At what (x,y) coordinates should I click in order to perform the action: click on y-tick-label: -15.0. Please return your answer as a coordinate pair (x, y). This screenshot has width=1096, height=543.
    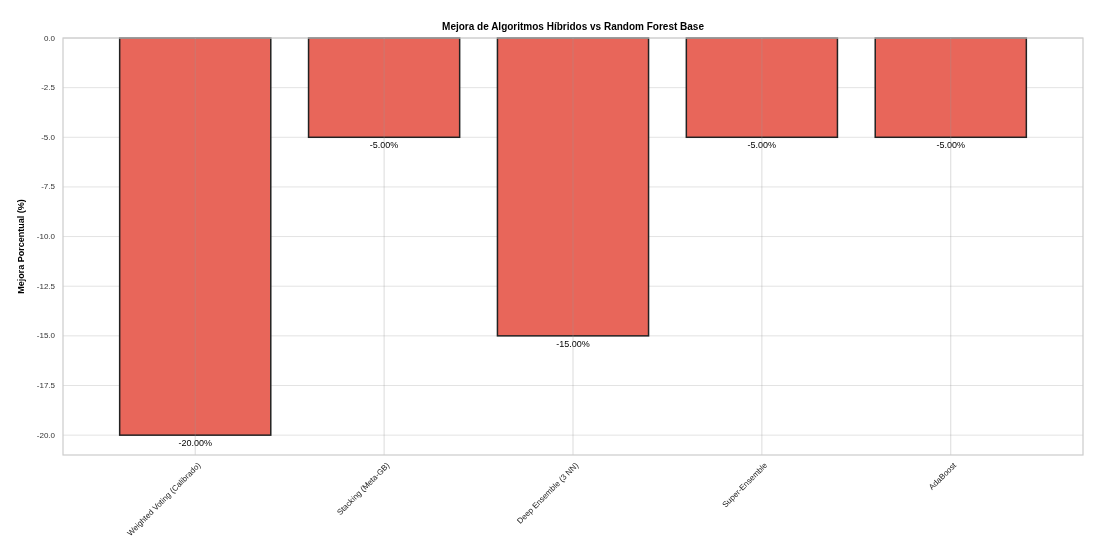
    Looking at the image, I should click on (46, 336).